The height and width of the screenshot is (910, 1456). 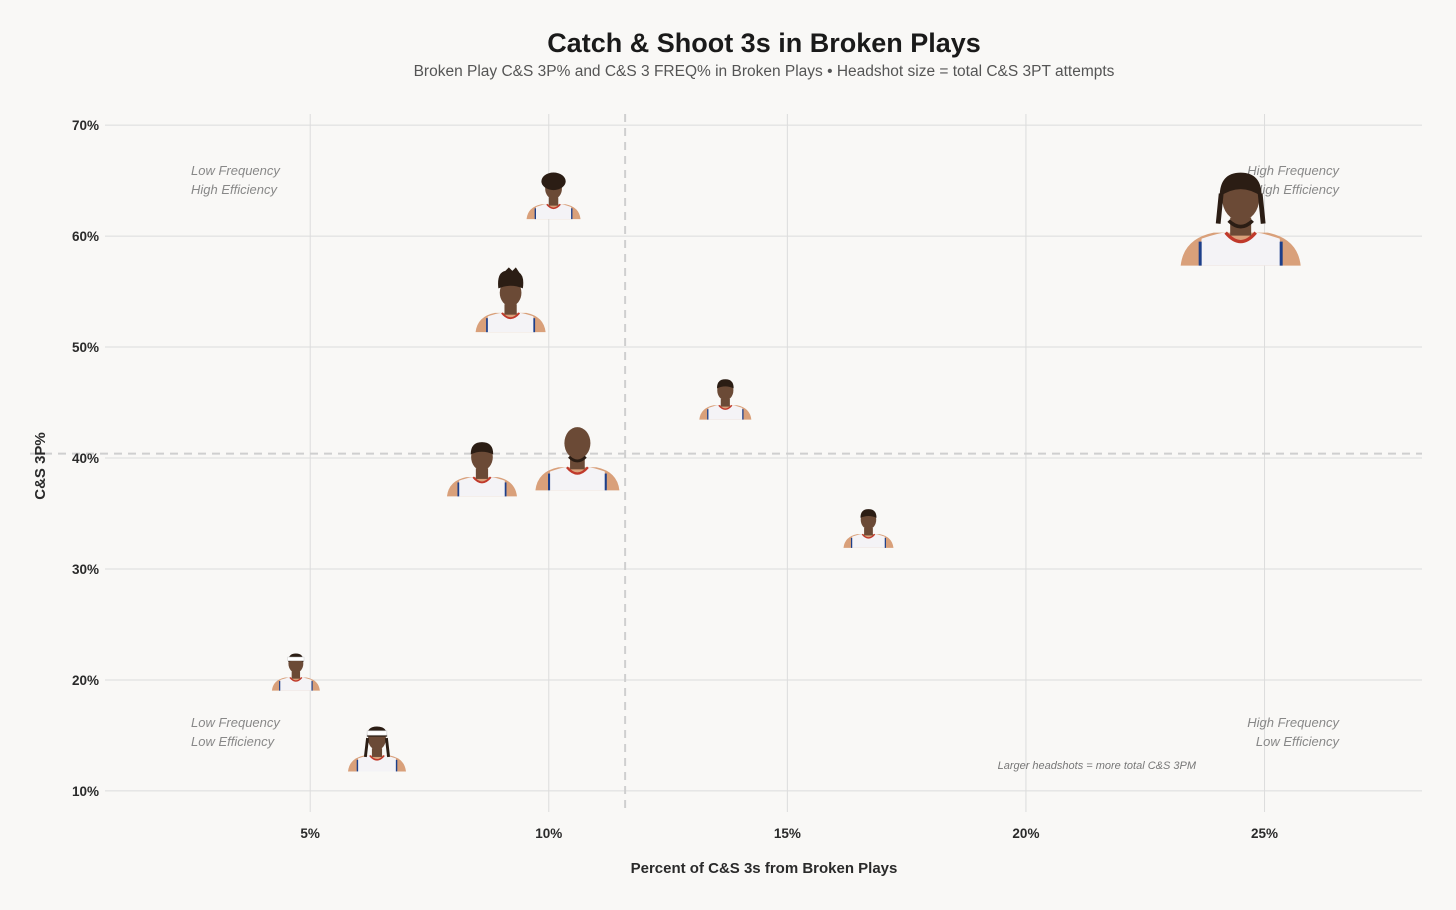 I want to click on y-tick-label: 40%, so click(x=85, y=458).